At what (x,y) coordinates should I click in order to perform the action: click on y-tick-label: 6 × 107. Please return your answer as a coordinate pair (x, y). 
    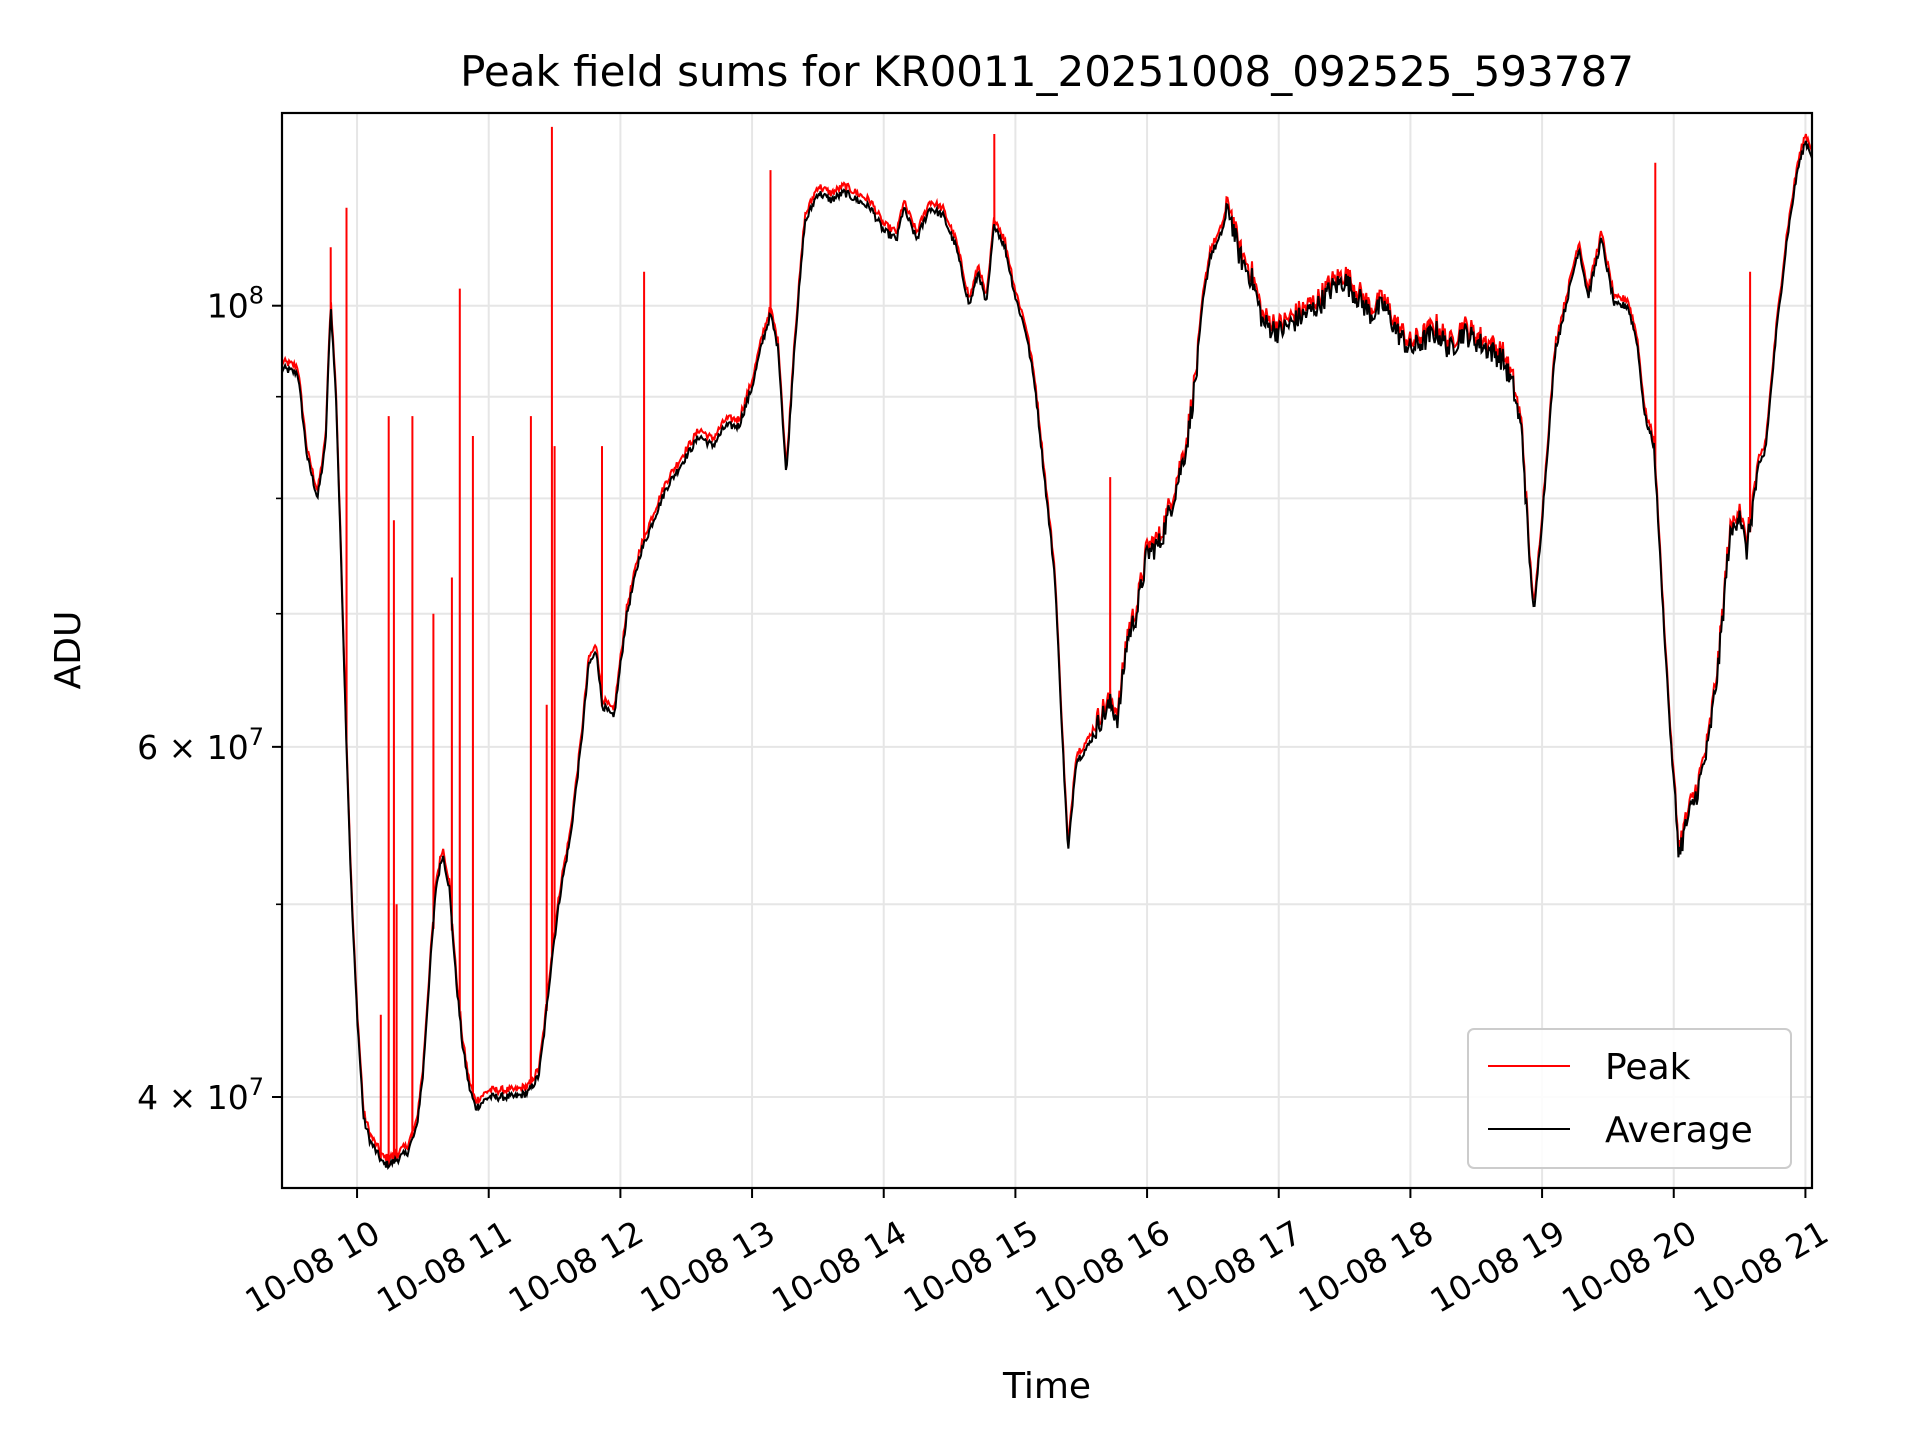
    Looking at the image, I should click on (200, 745).